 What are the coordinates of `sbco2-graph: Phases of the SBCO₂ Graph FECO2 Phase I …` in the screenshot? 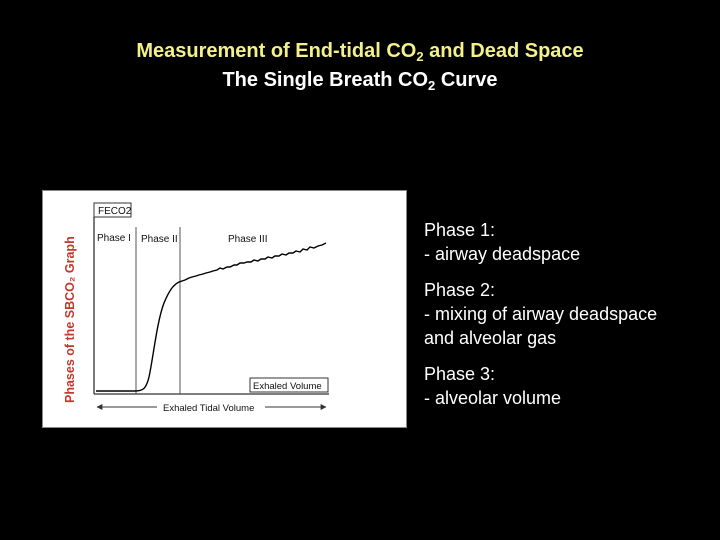 It's located at (196, 308).